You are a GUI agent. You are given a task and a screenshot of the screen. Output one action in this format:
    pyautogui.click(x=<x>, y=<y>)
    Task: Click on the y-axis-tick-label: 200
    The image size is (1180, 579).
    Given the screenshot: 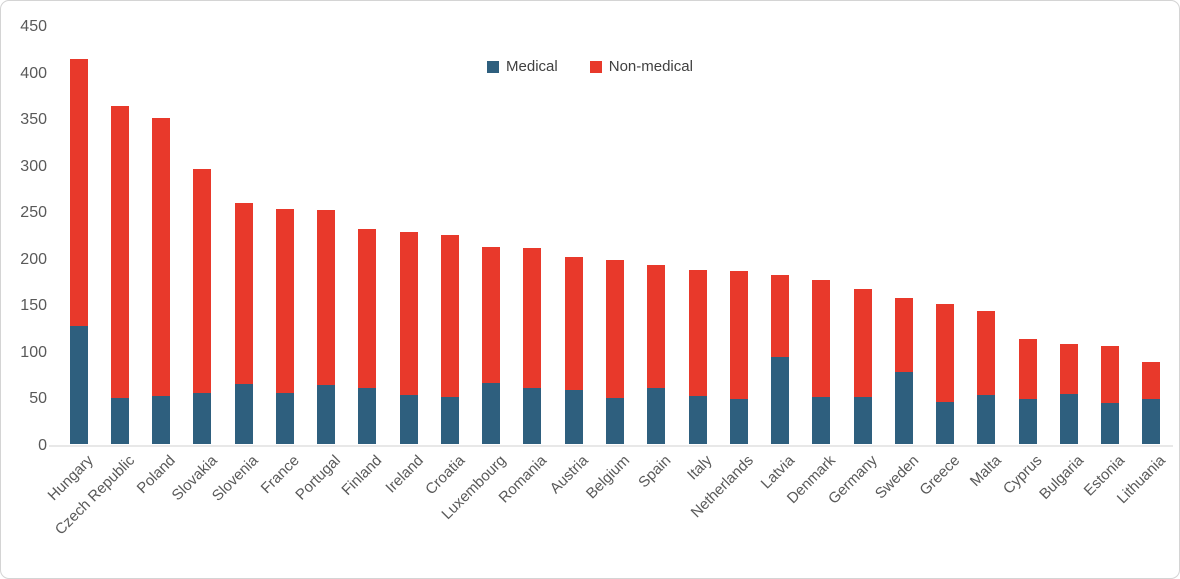 What is the action you would take?
    pyautogui.click(x=33, y=259)
    